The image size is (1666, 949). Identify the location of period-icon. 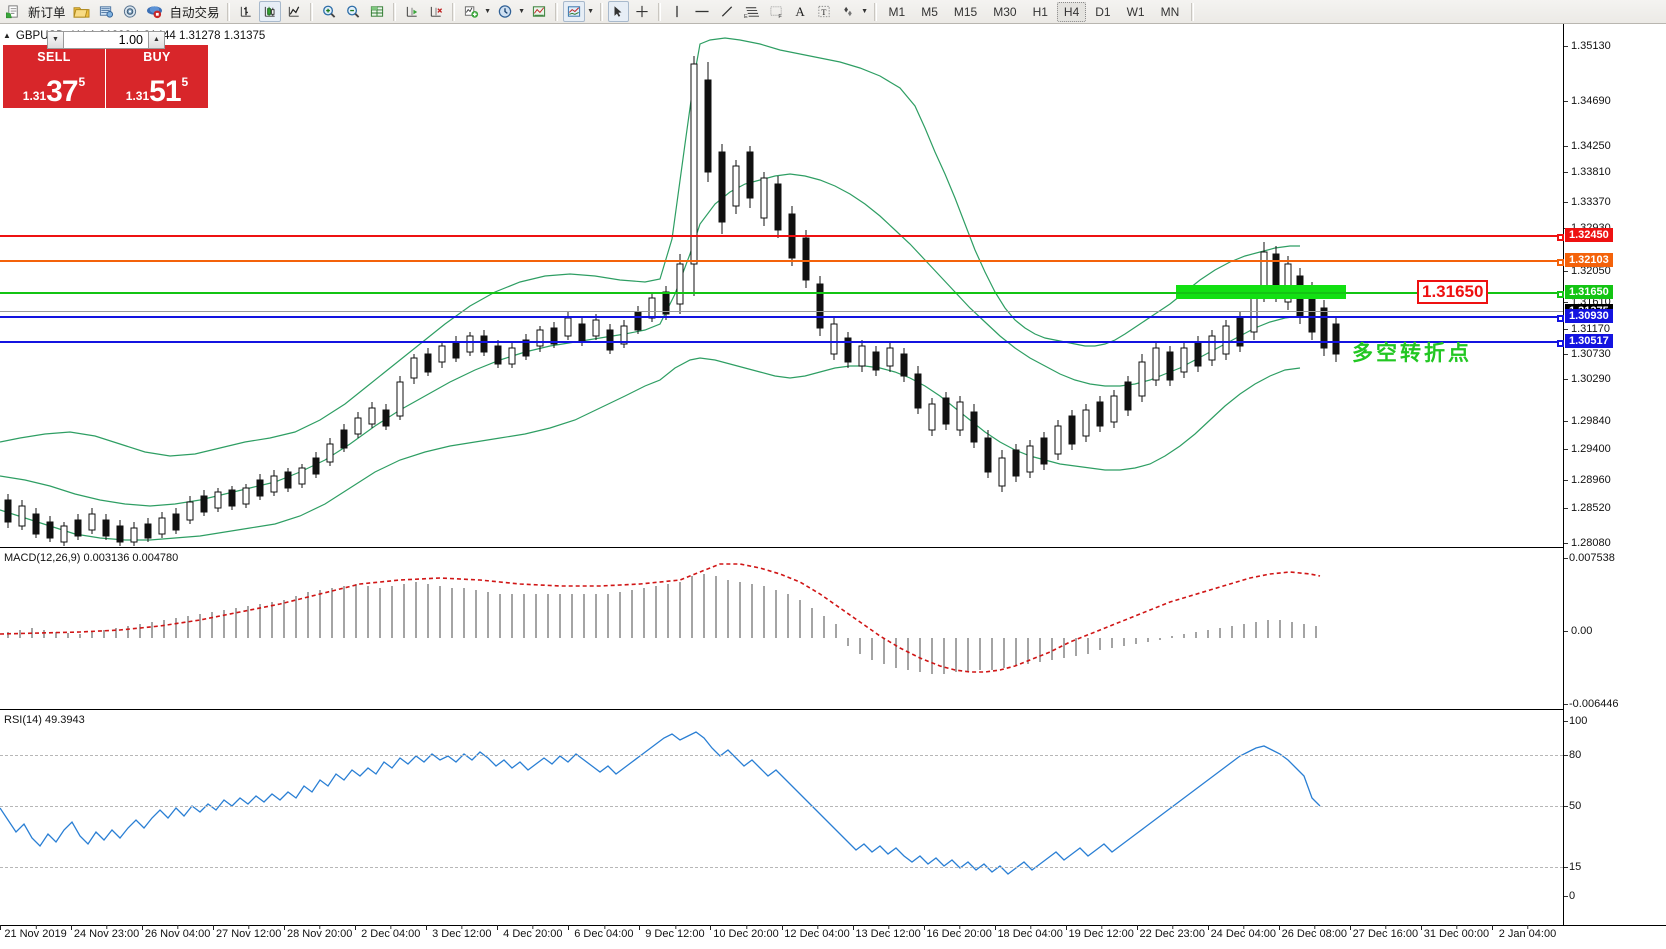
(505, 11).